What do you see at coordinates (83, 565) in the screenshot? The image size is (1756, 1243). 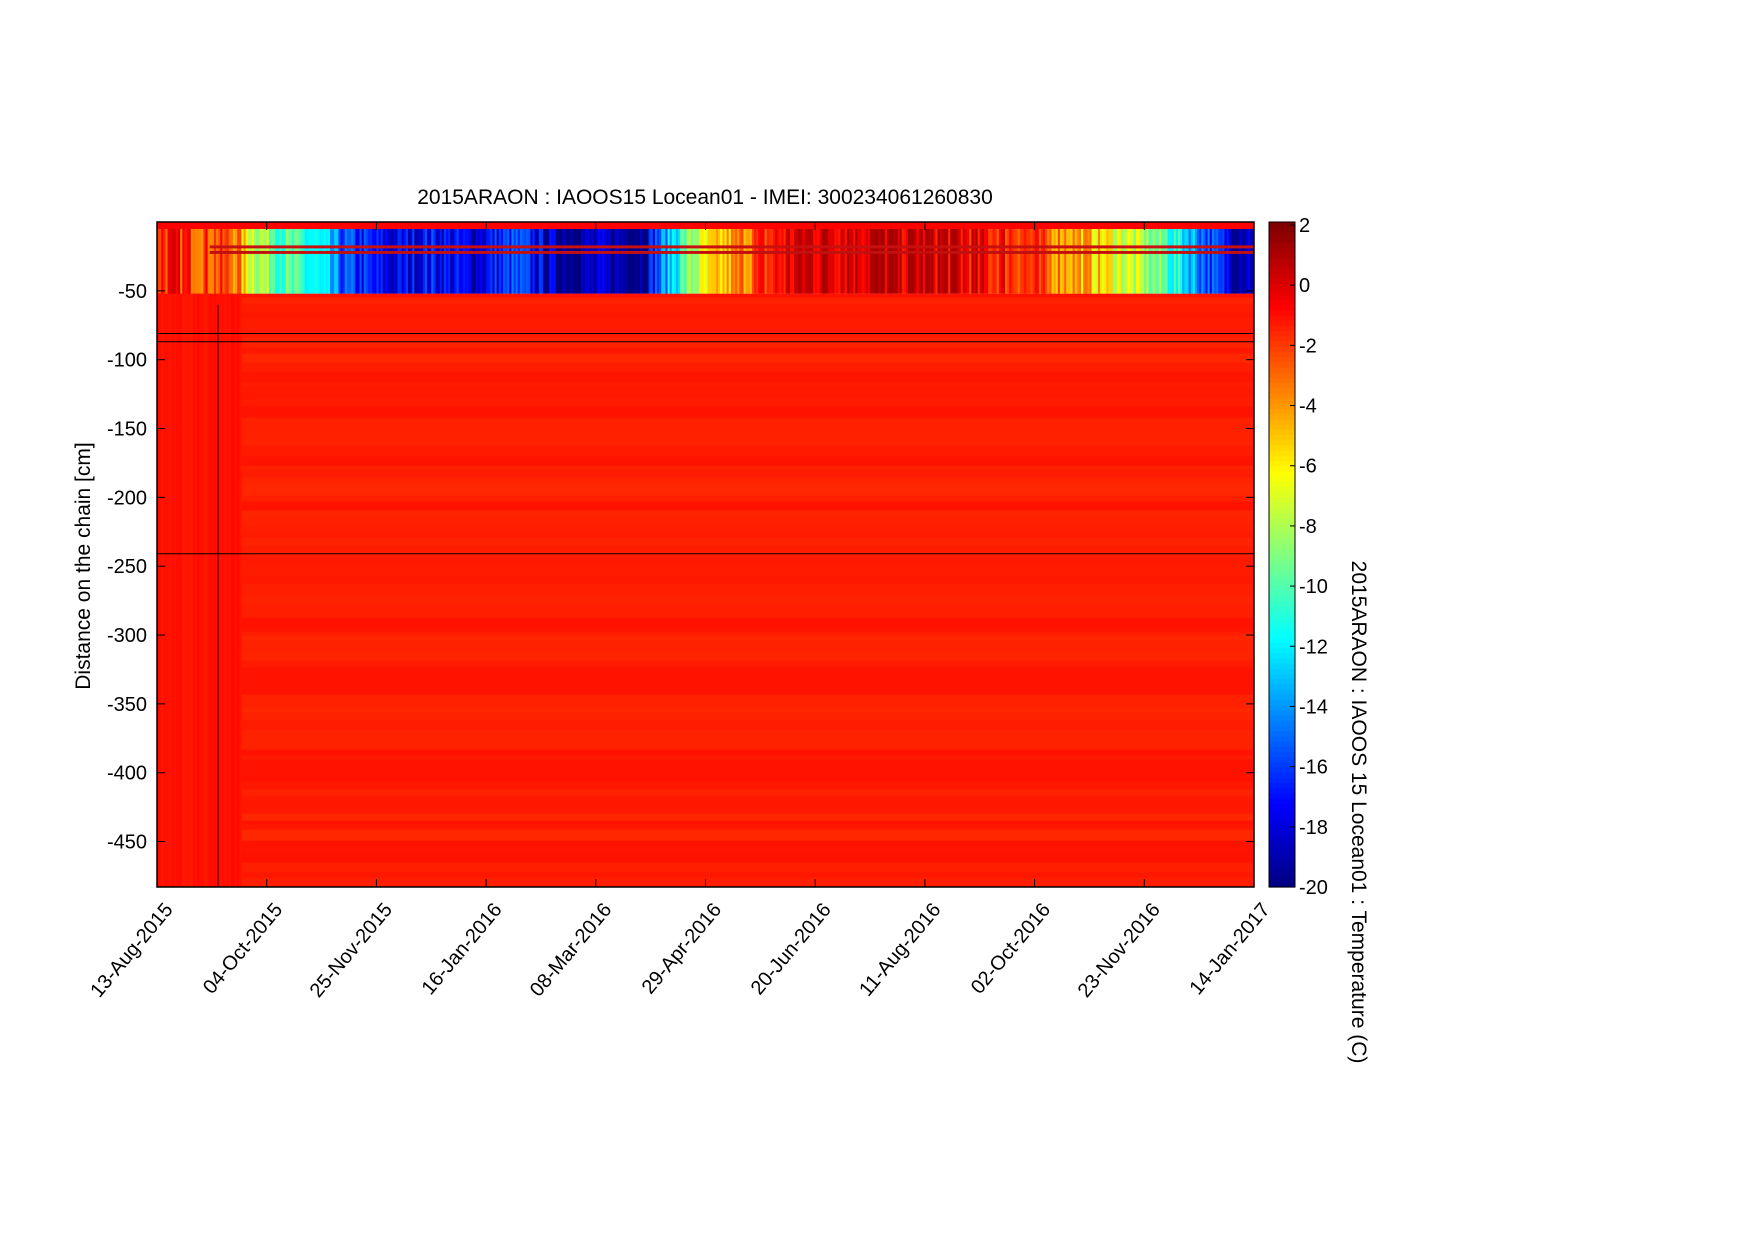 I see `y-axis-label: Distance on the chain [cm]` at bounding box center [83, 565].